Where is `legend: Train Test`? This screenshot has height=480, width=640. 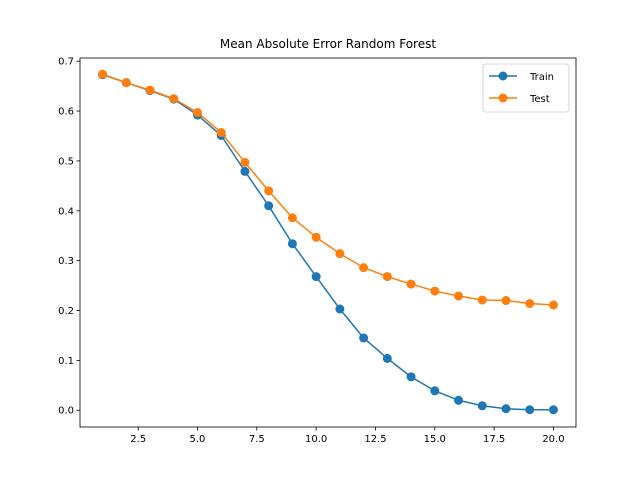
legend: Train Test is located at coordinates (526, 88).